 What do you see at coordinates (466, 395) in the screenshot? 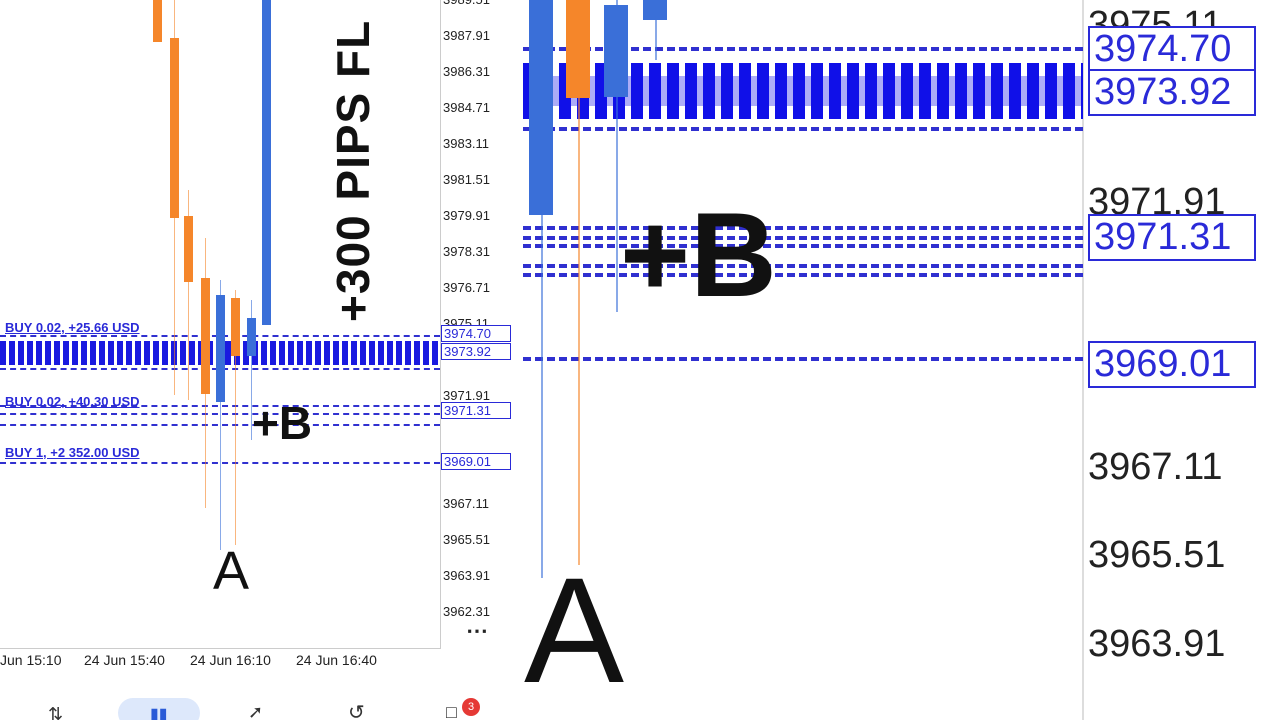
I see `price-label: 3971.91` at bounding box center [466, 395].